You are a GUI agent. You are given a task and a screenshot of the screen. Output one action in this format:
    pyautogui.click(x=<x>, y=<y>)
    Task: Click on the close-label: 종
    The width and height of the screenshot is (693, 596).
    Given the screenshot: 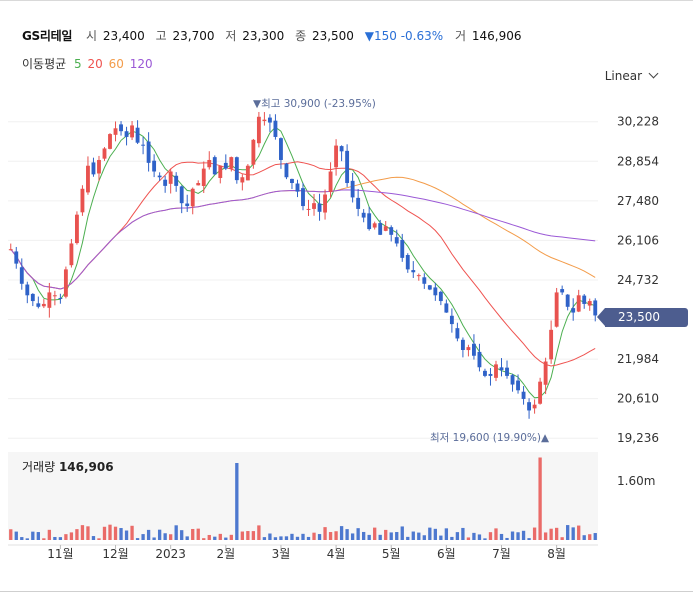 What is the action you would take?
    pyautogui.click(x=301, y=36)
    